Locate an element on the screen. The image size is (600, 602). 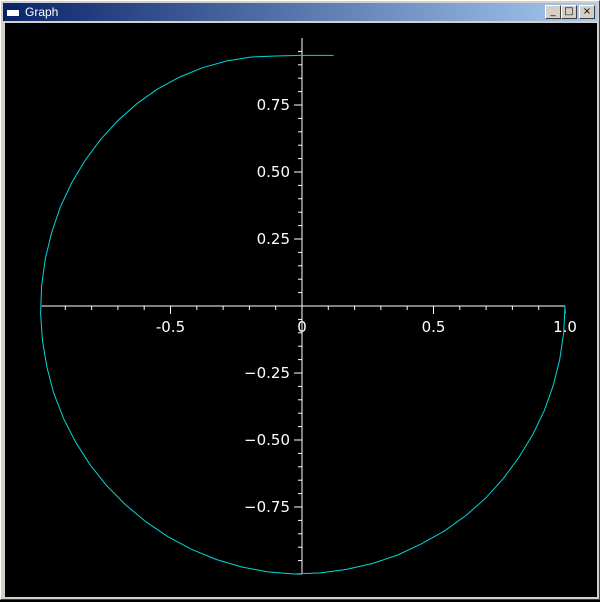
y-tick-label: −0.50 is located at coordinates (267, 440).